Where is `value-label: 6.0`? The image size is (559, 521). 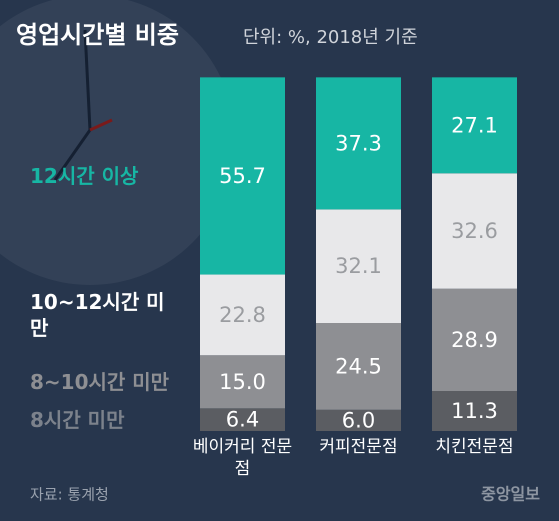
value-label: 6.0 is located at coordinates (358, 420).